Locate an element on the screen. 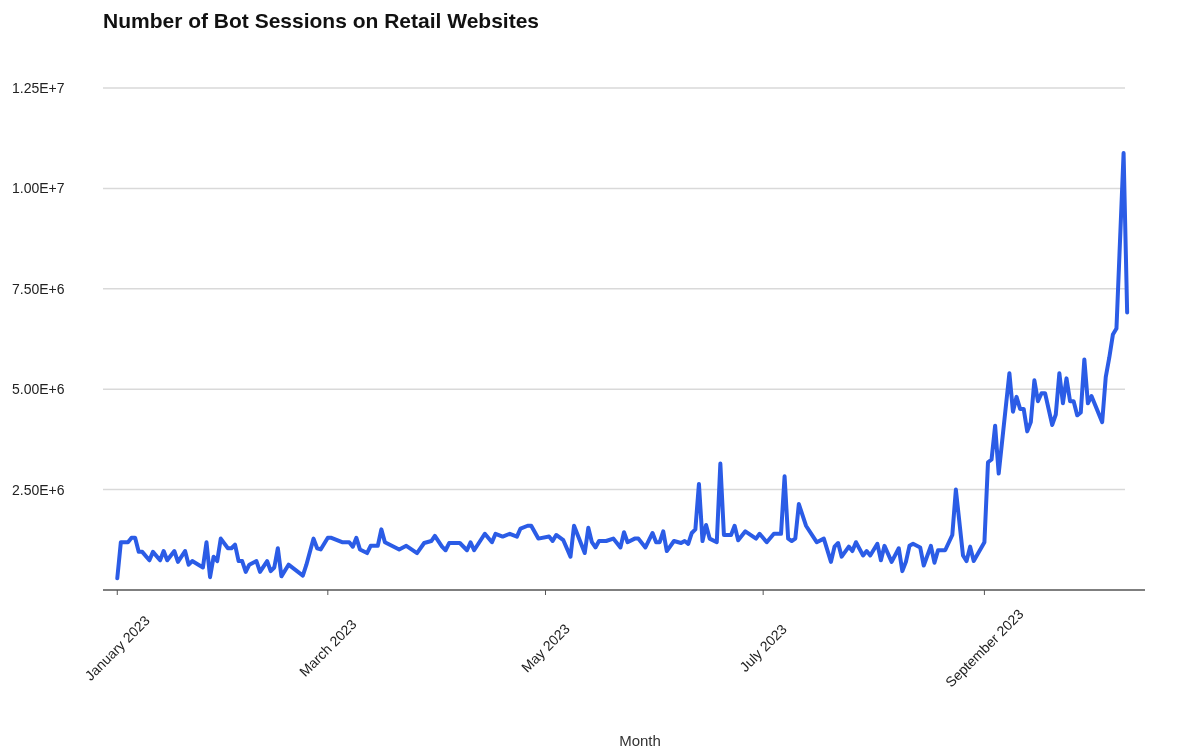 Image resolution: width=1177 pixels, height=751 pixels. chart-title: Number of Bot Sessions on Retail Websites is located at coordinates (321, 20).